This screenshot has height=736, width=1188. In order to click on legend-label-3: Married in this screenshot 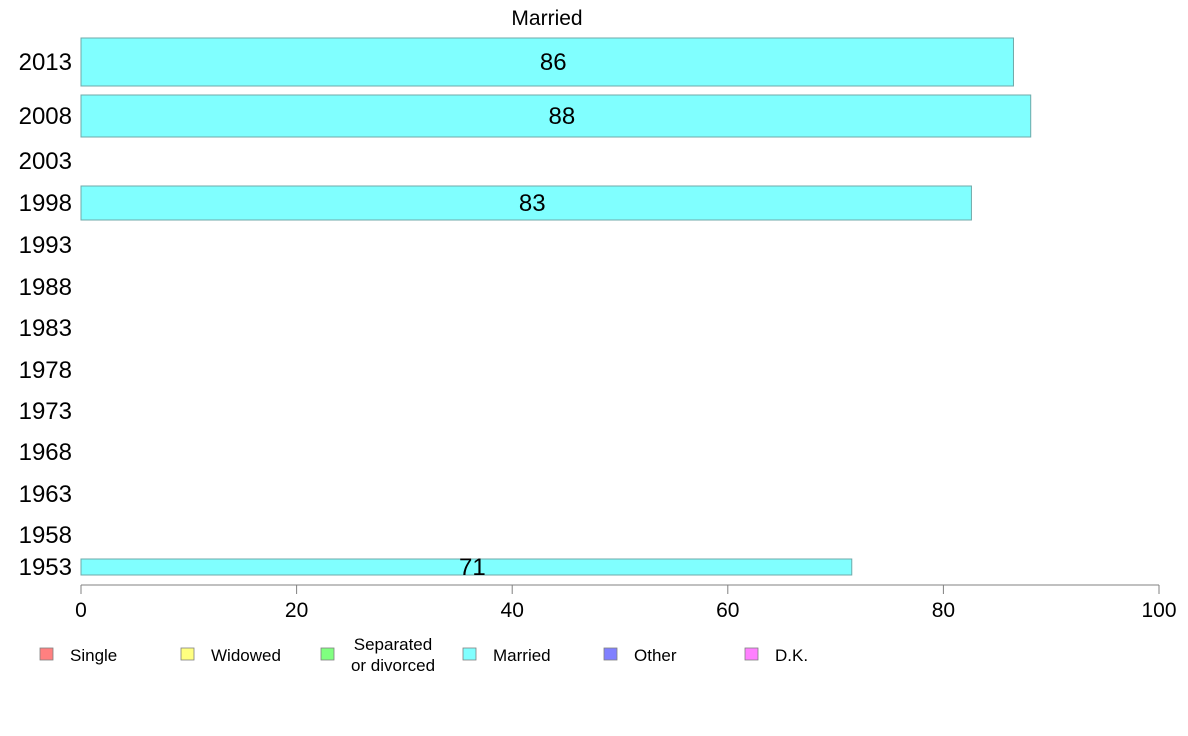, I will do `click(522, 655)`.